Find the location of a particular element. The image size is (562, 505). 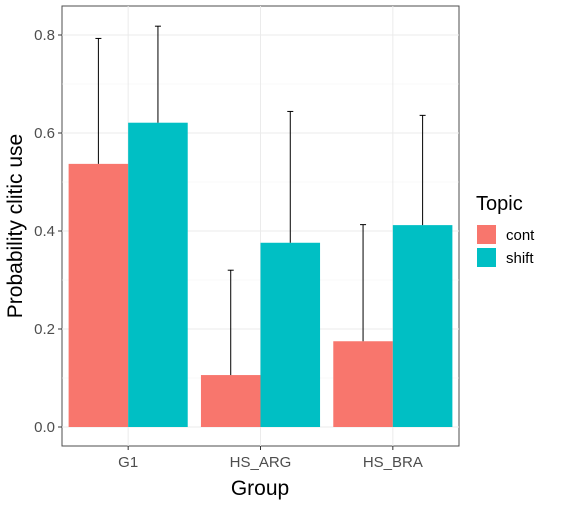

legend-items: cont shift is located at coordinates (506, 246).